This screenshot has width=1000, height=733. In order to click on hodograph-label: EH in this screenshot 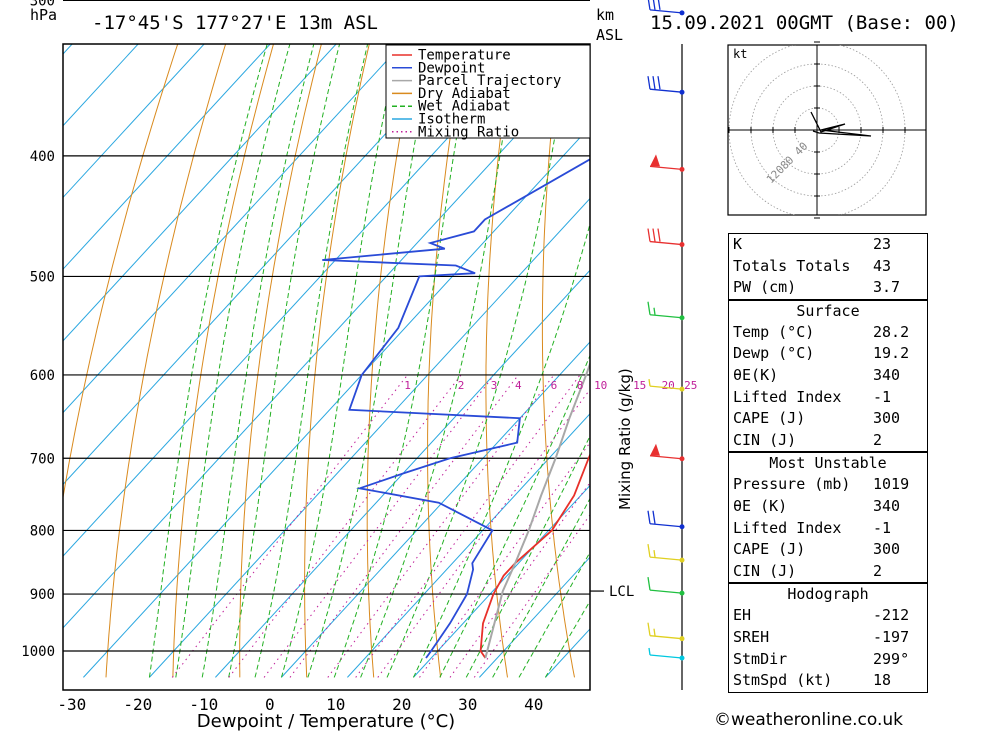, I will do `click(742, 615)`.